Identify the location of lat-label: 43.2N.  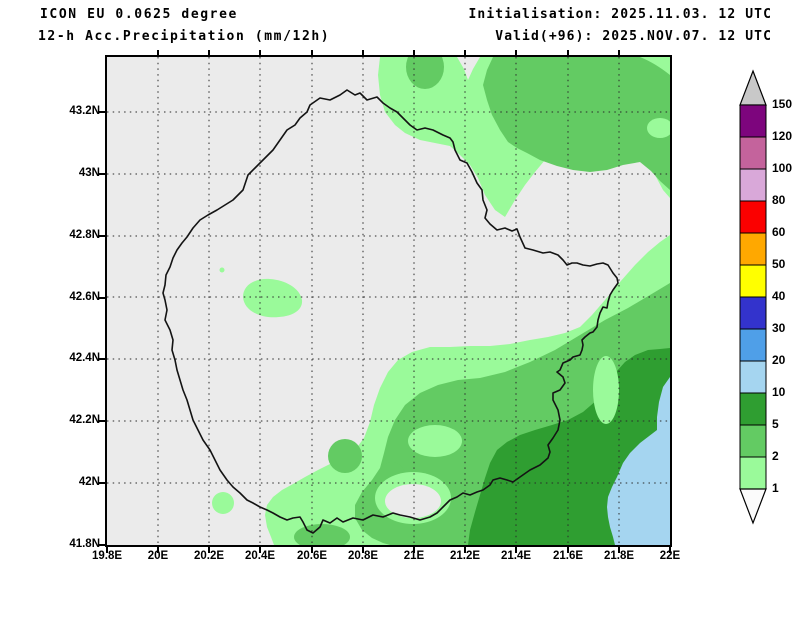
(84, 111).